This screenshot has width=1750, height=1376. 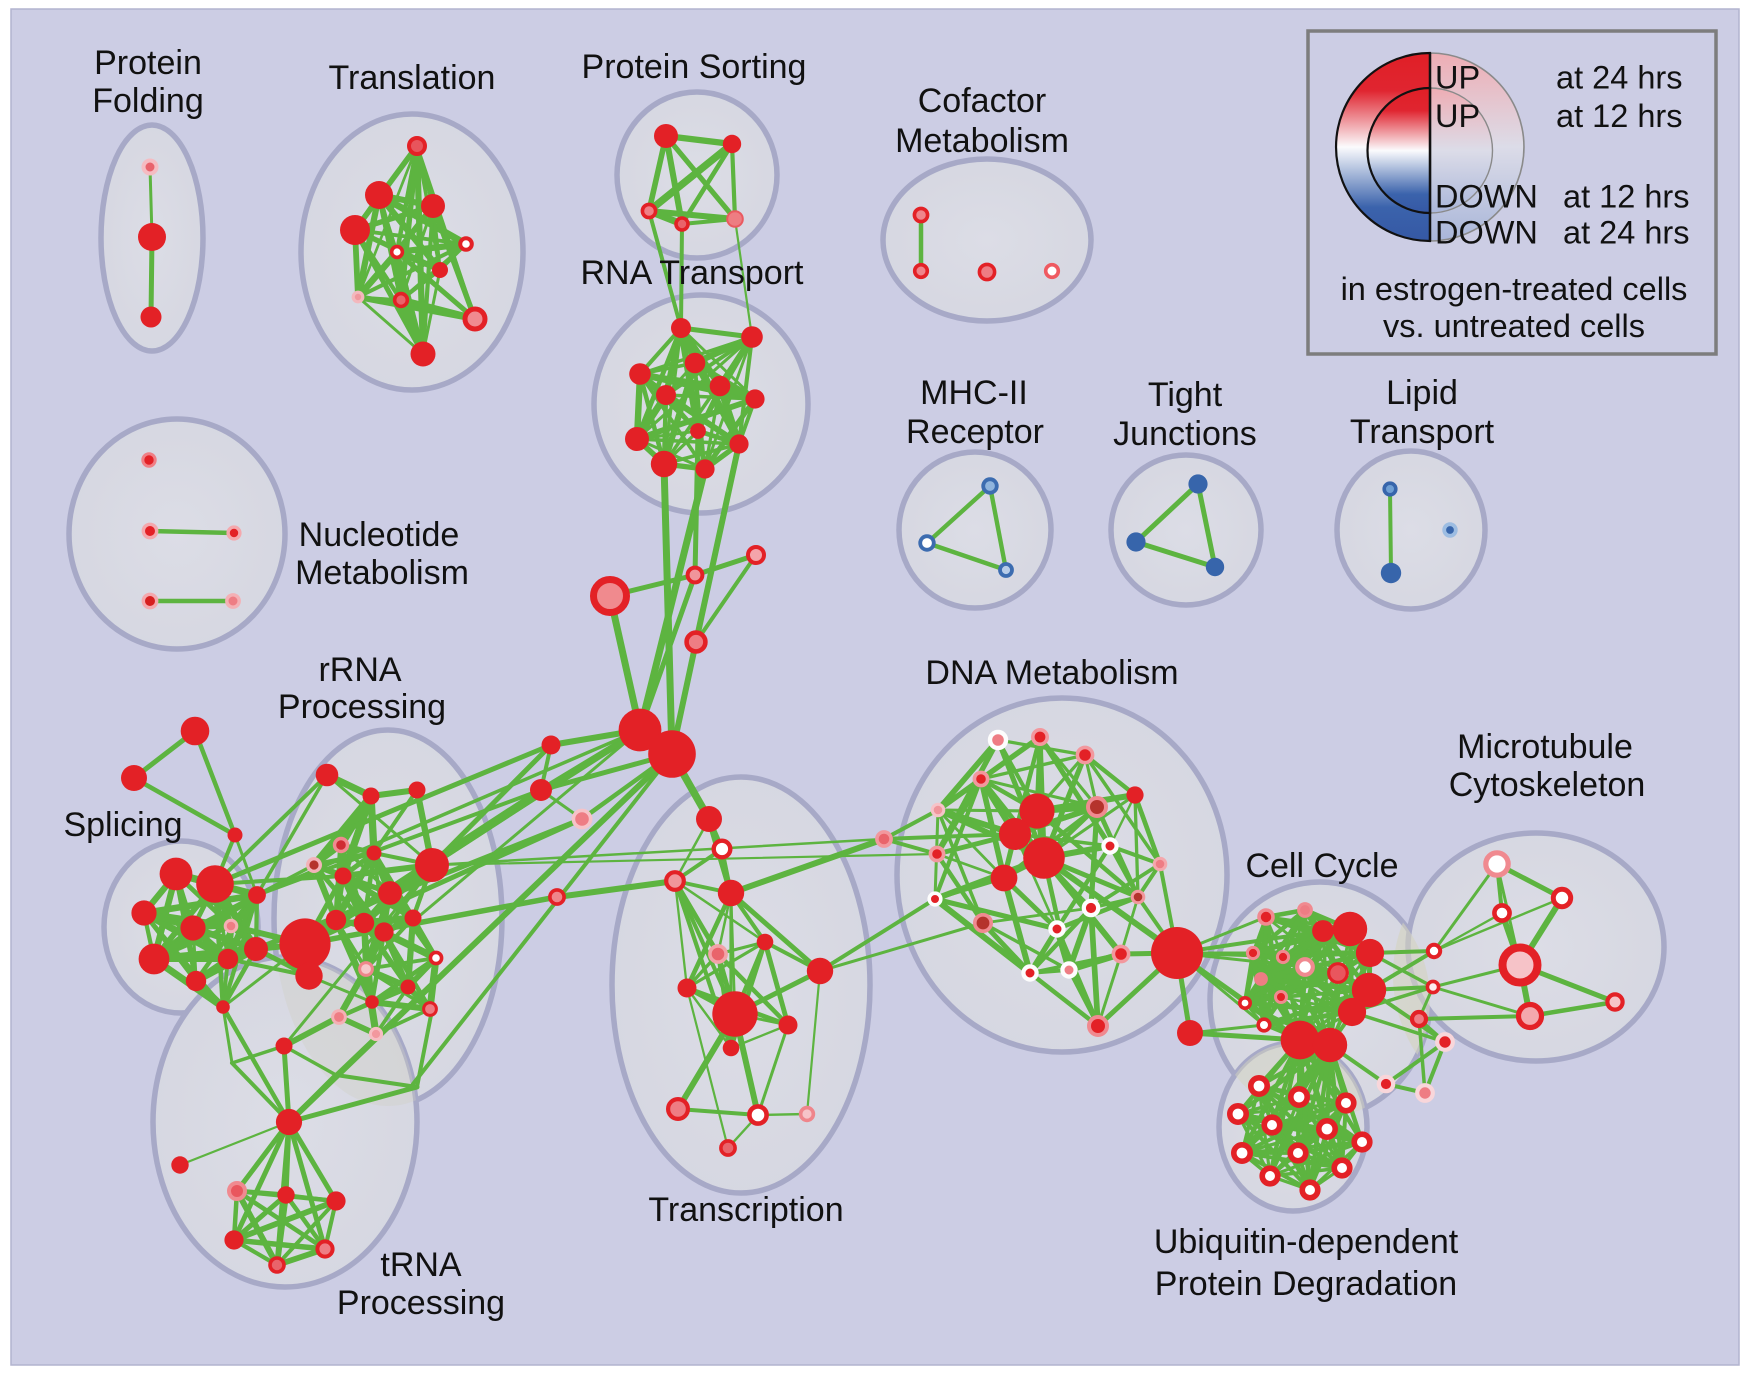 What do you see at coordinates (148, 101) in the screenshot?
I see `svg-text: Folding` at bounding box center [148, 101].